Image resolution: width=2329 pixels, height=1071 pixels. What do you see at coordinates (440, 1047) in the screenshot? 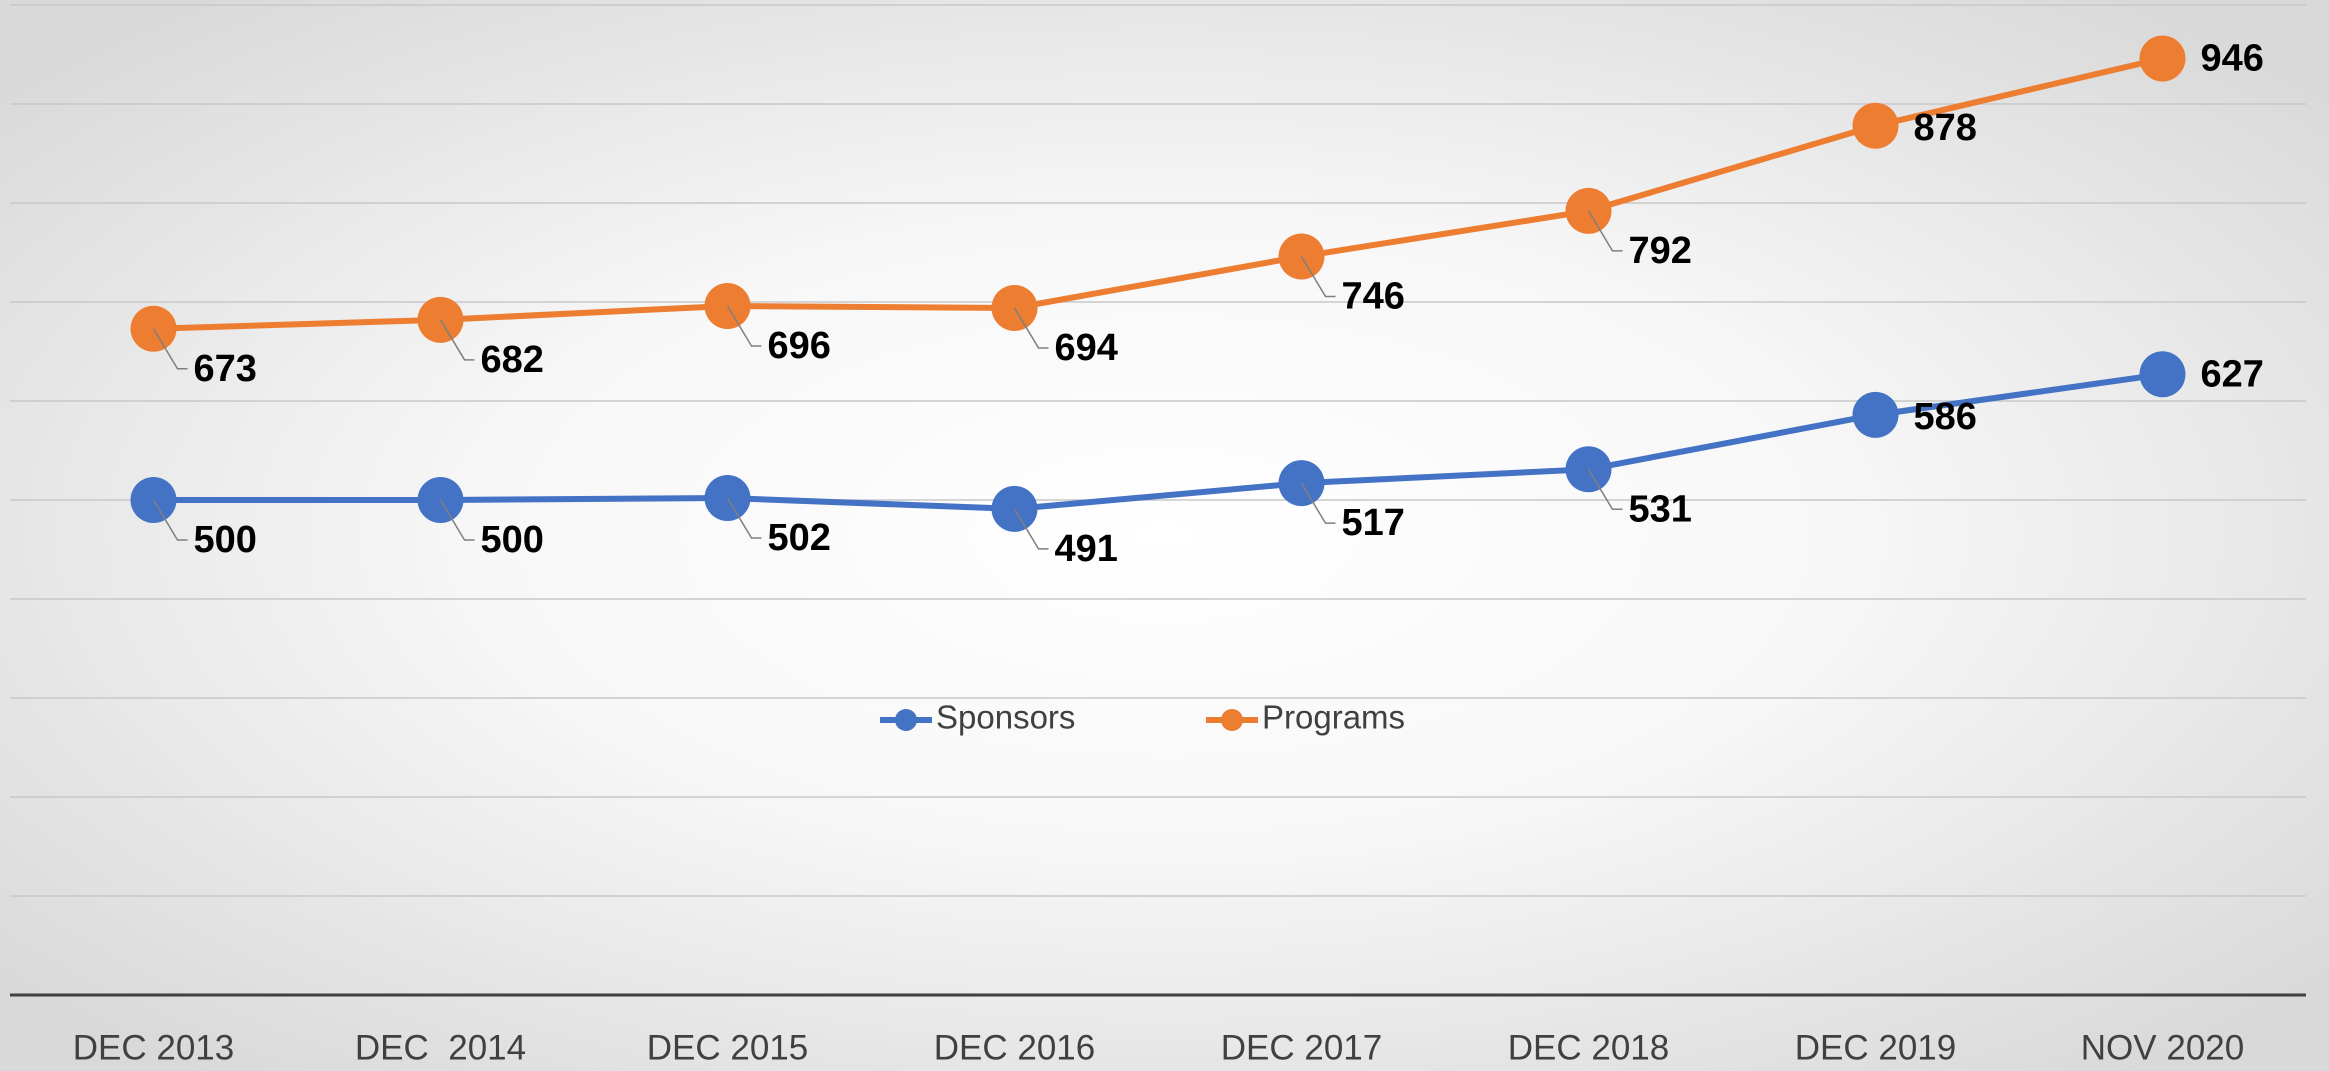
I see `x-tick-label: DEC 2014` at bounding box center [440, 1047].